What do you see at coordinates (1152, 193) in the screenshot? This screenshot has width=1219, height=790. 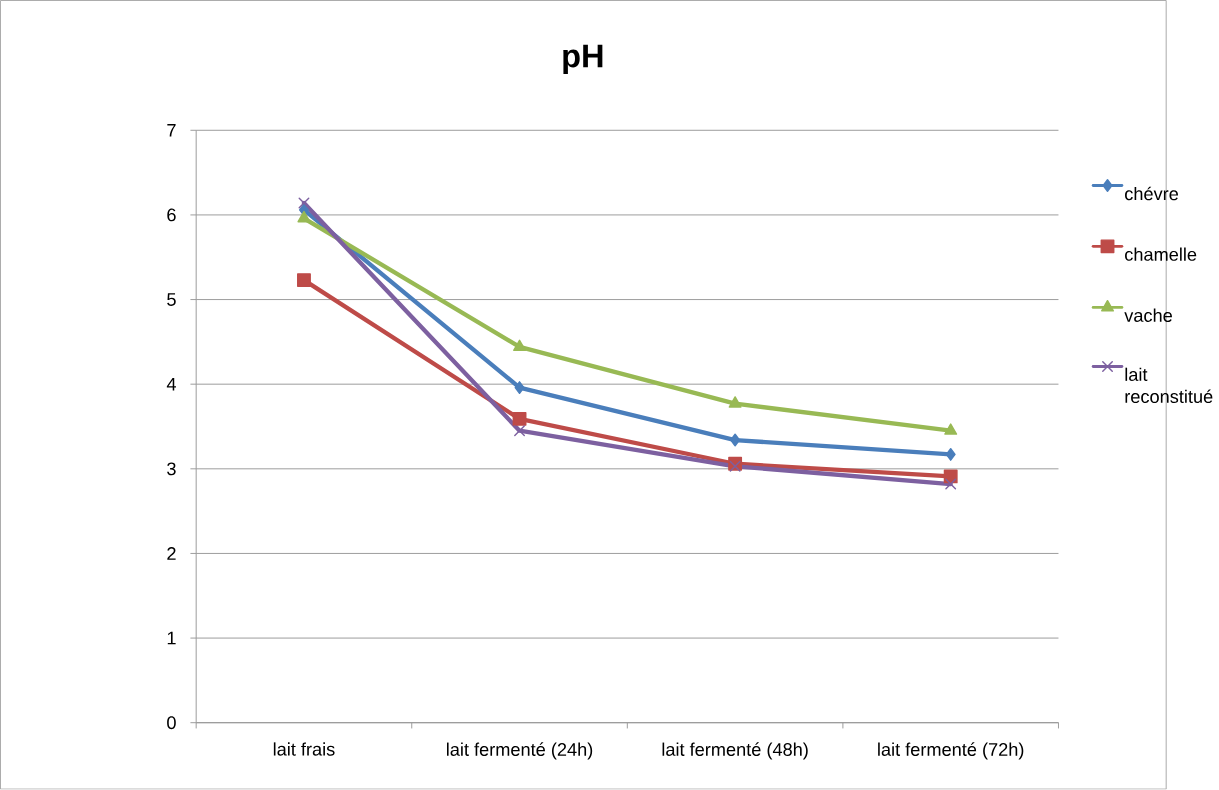 I see `legend-label: chévre` at bounding box center [1152, 193].